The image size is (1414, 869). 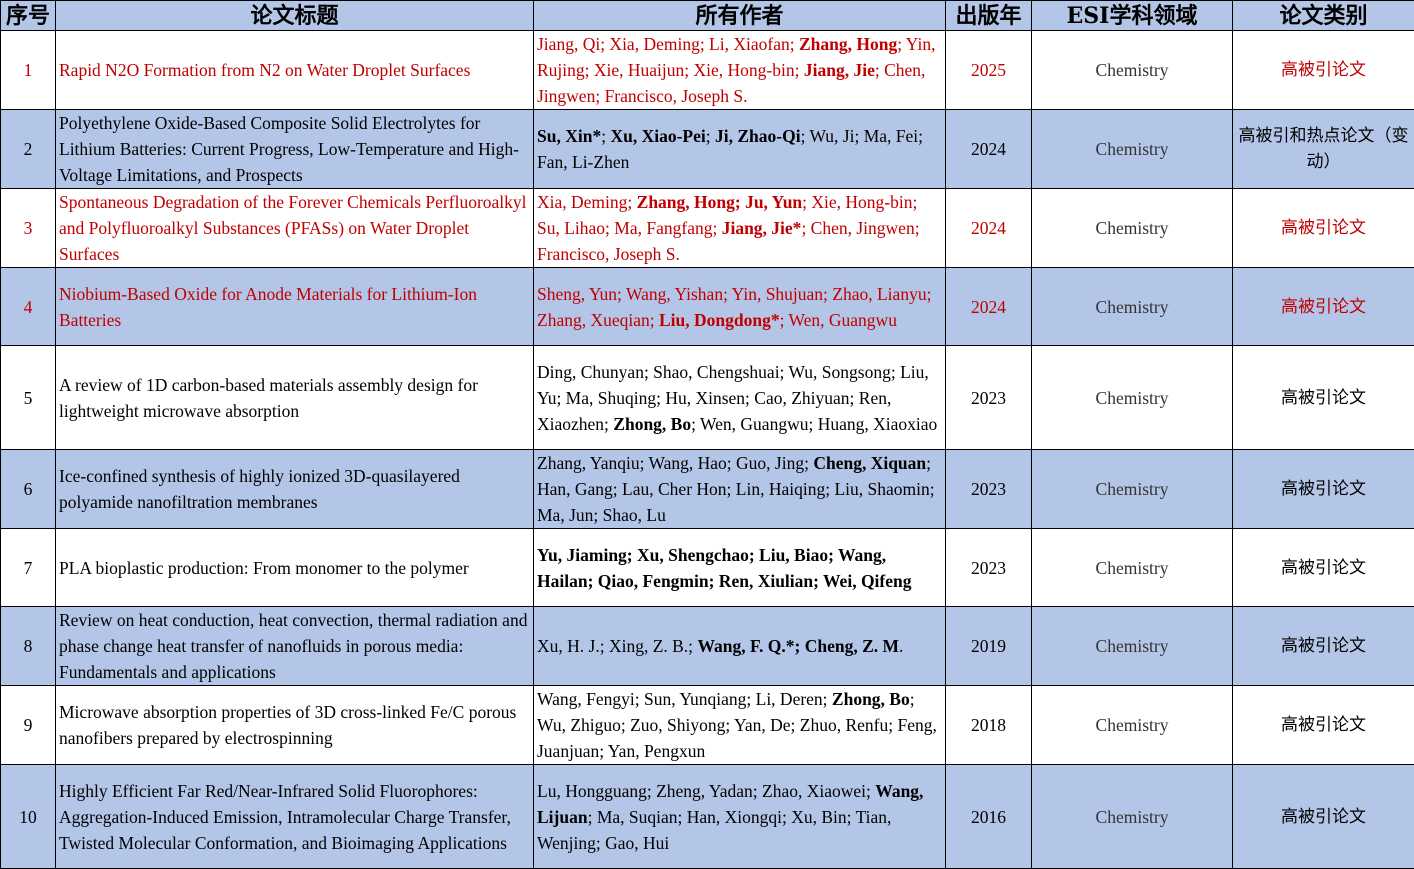 What do you see at coordinates (28, 228) in the screenshot?
I see `row-number: 3` at bounding box center [28, 228].